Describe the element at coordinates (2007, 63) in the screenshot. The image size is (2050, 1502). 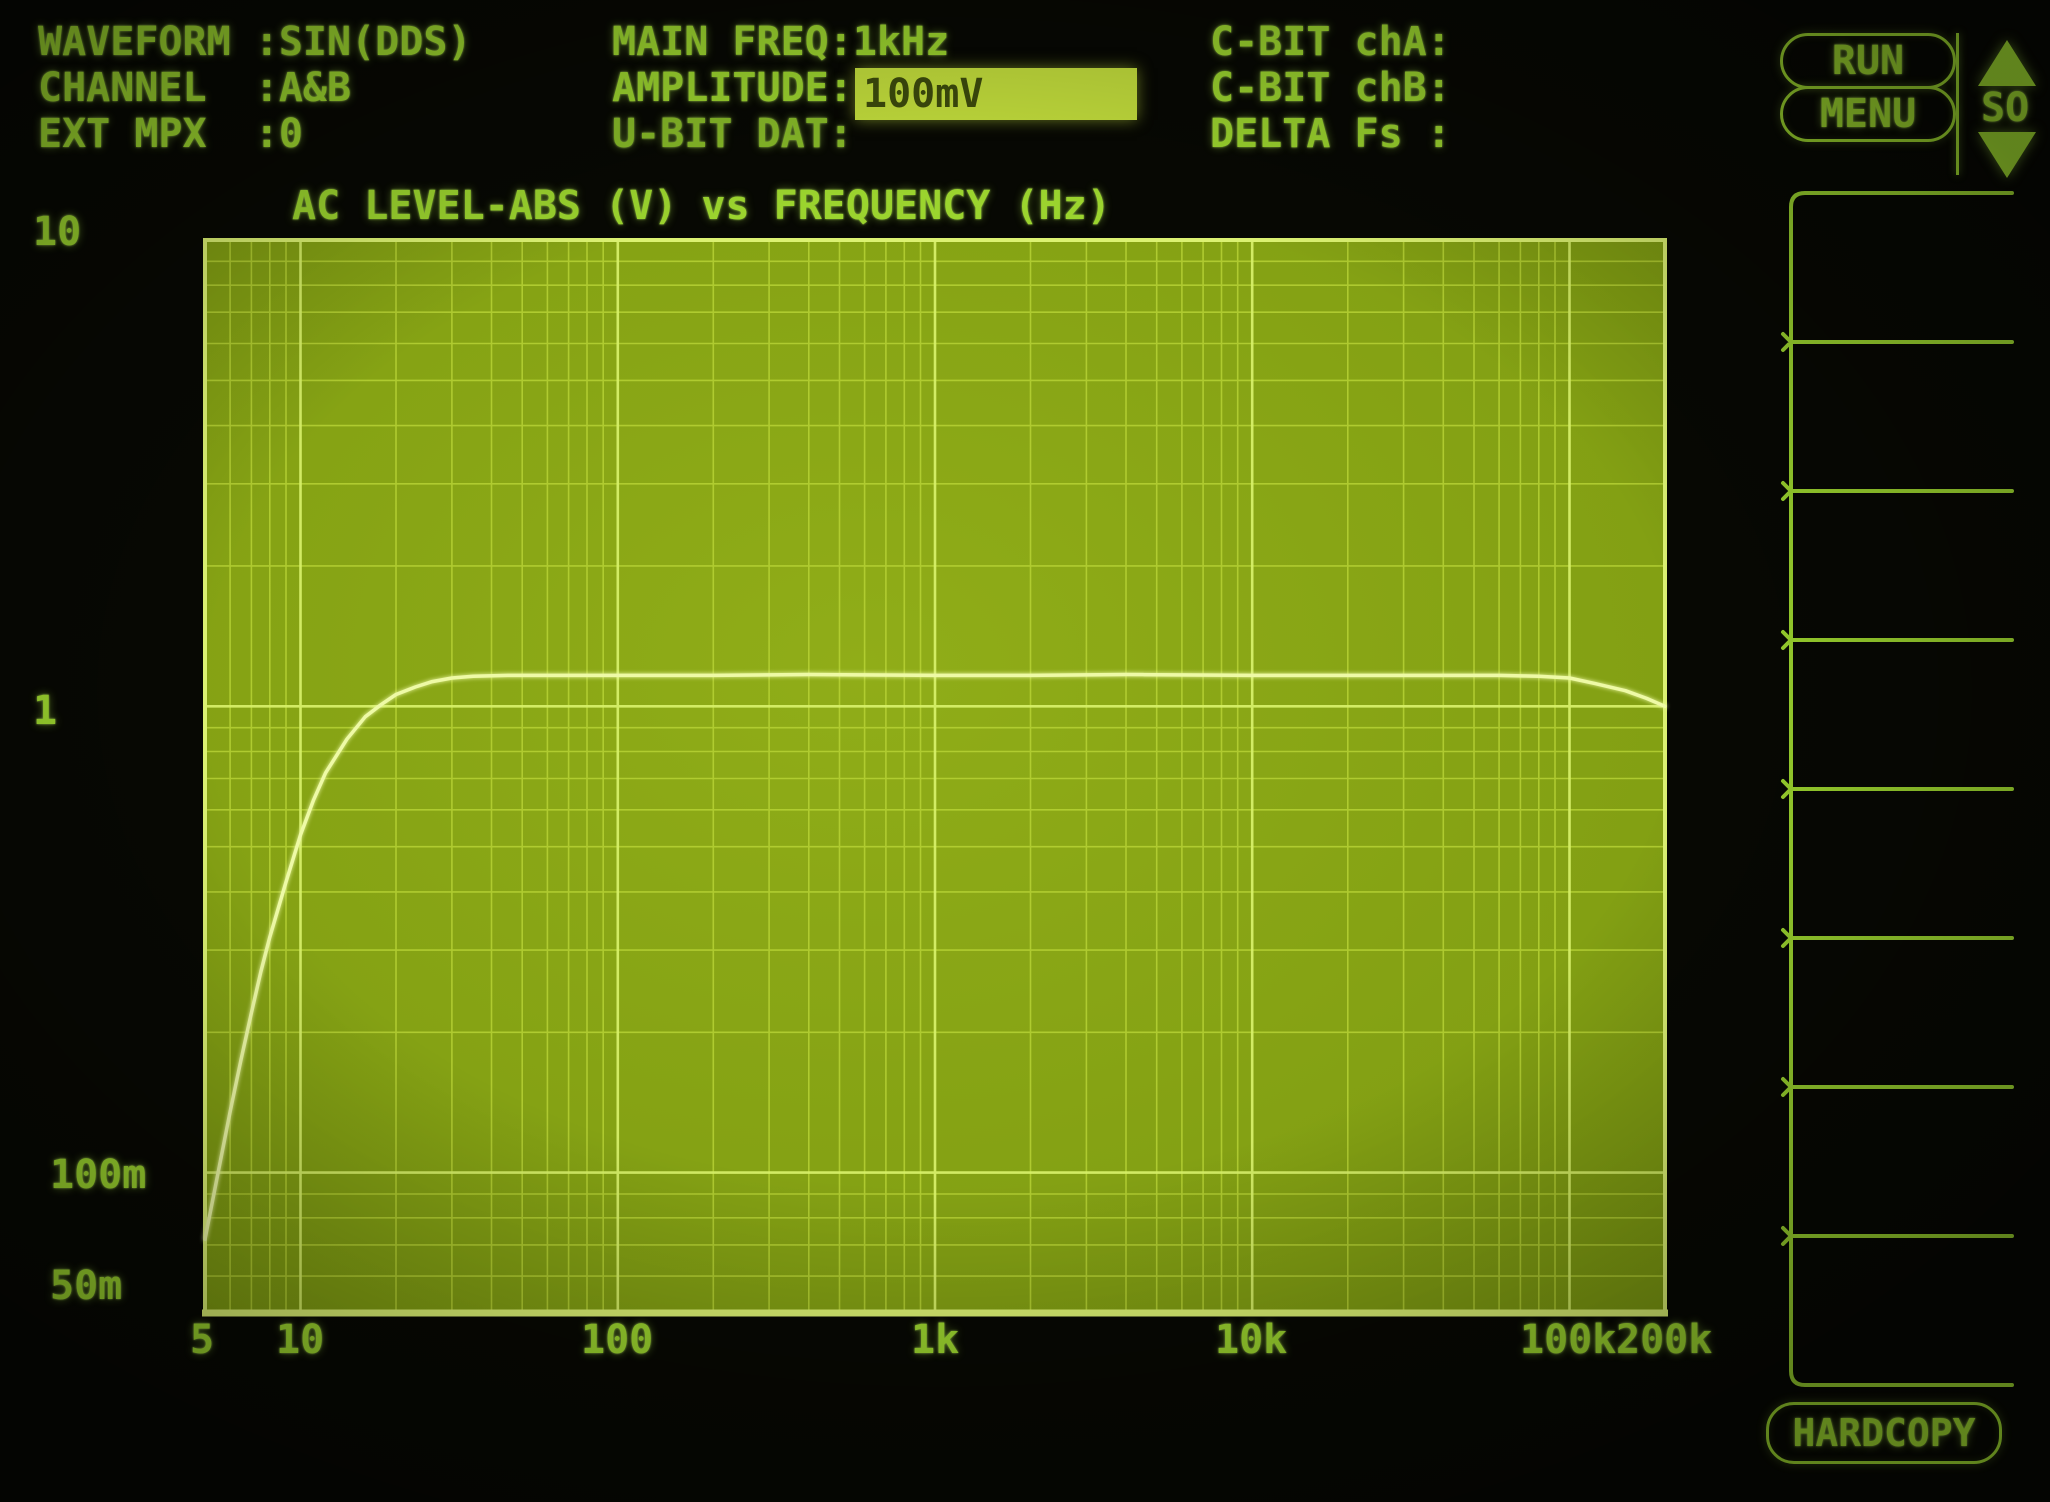
I see `scroll-up-icon` at that location.